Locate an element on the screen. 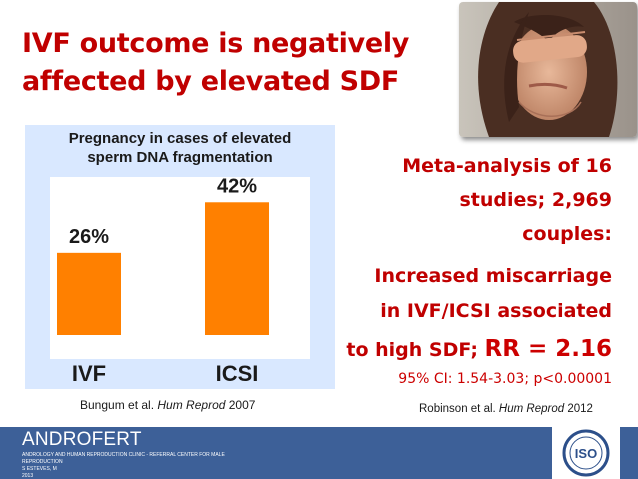 This screenshot has height=479, width=638. chart-title-line-1: Pregnancy in cases of elevated is located at coordinates (180, 138).